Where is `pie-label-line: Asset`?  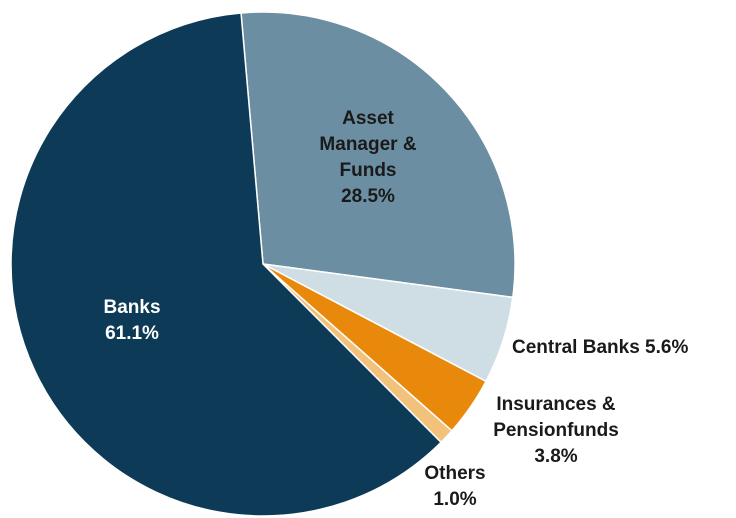 pie-label-line: Asset is located at coordinates (368, 118).